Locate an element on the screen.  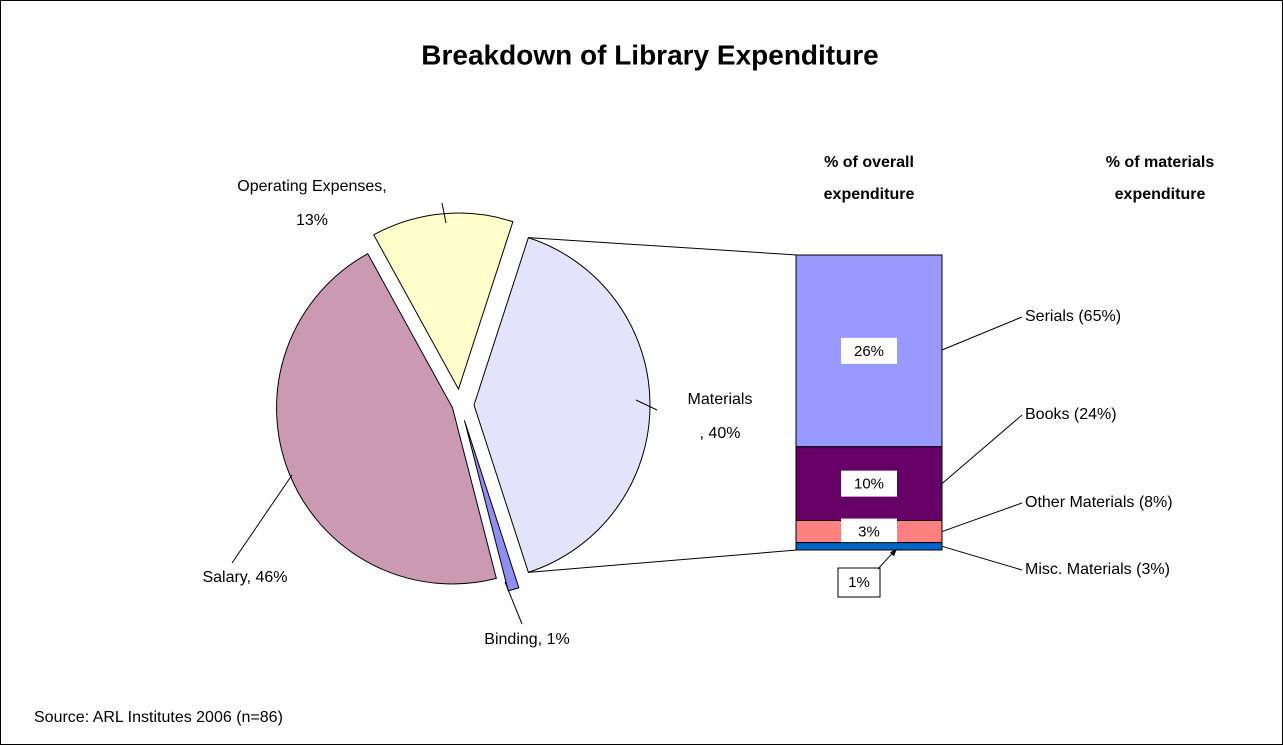
value-label: 3% is located at coordinates (869, 532).